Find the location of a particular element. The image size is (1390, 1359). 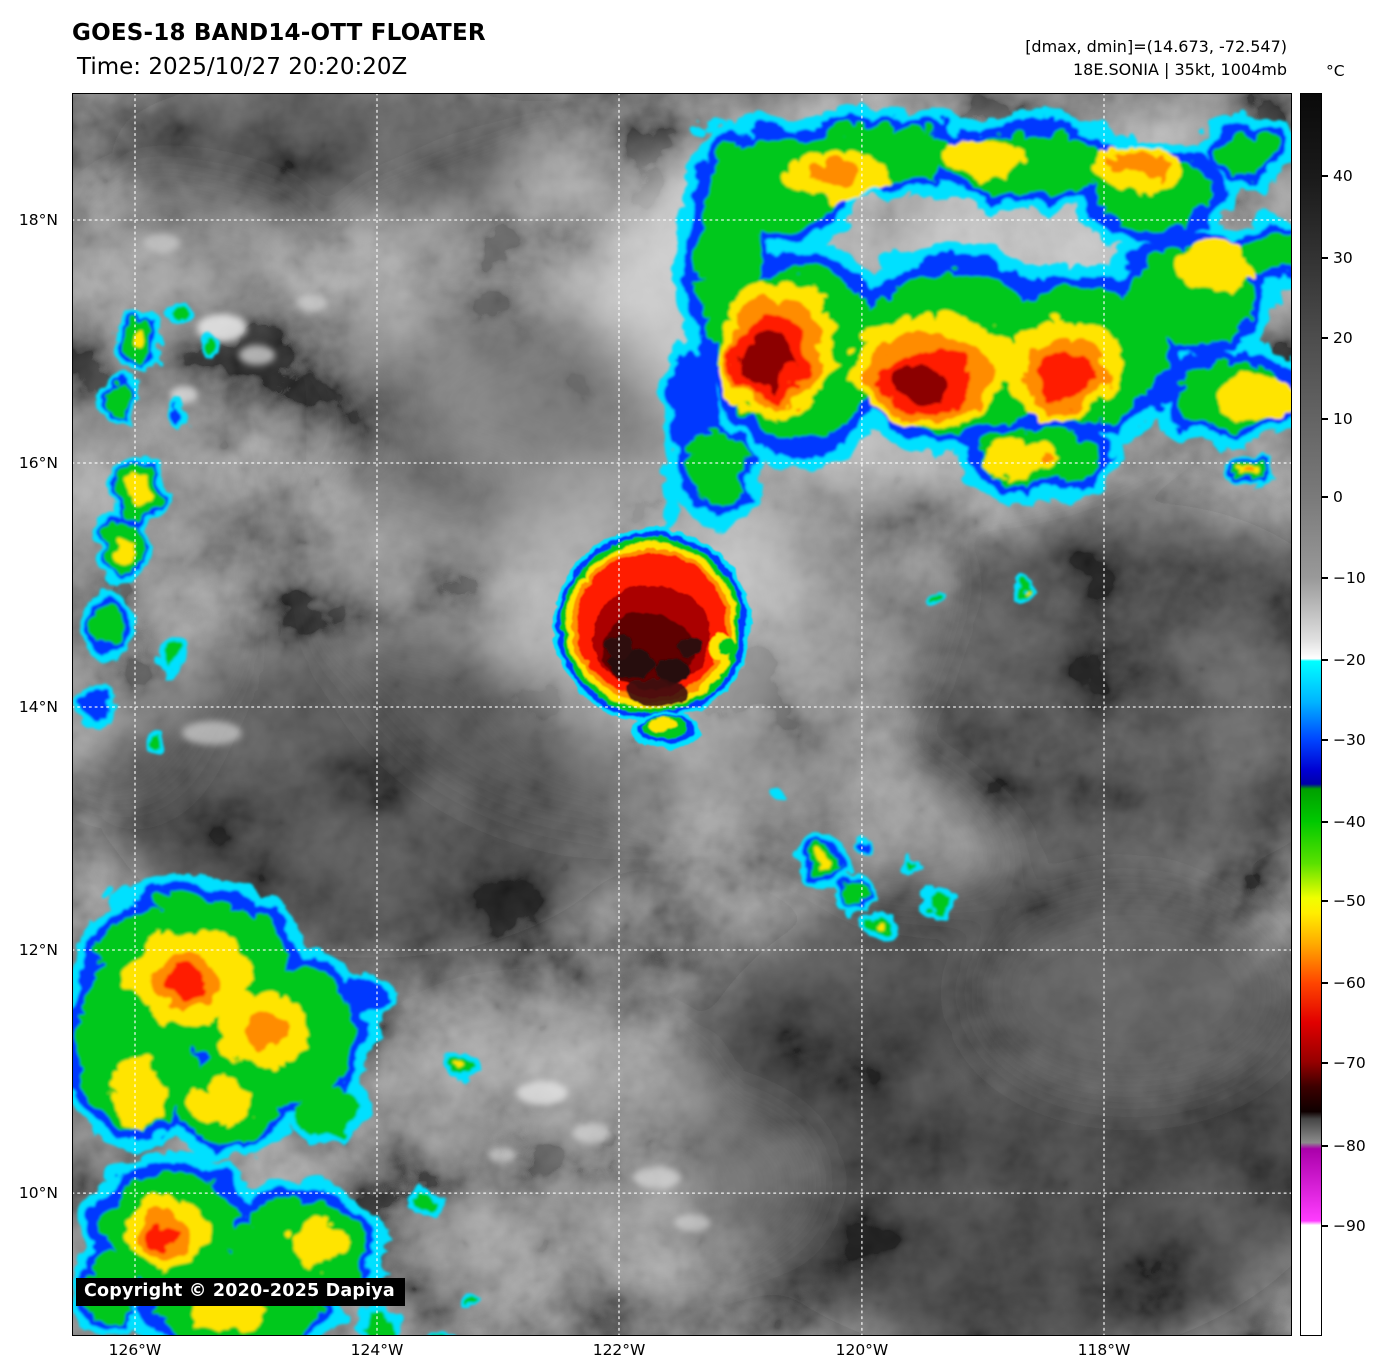

colorbar-tick-label: −50 is located at coordinates (1349, 900).